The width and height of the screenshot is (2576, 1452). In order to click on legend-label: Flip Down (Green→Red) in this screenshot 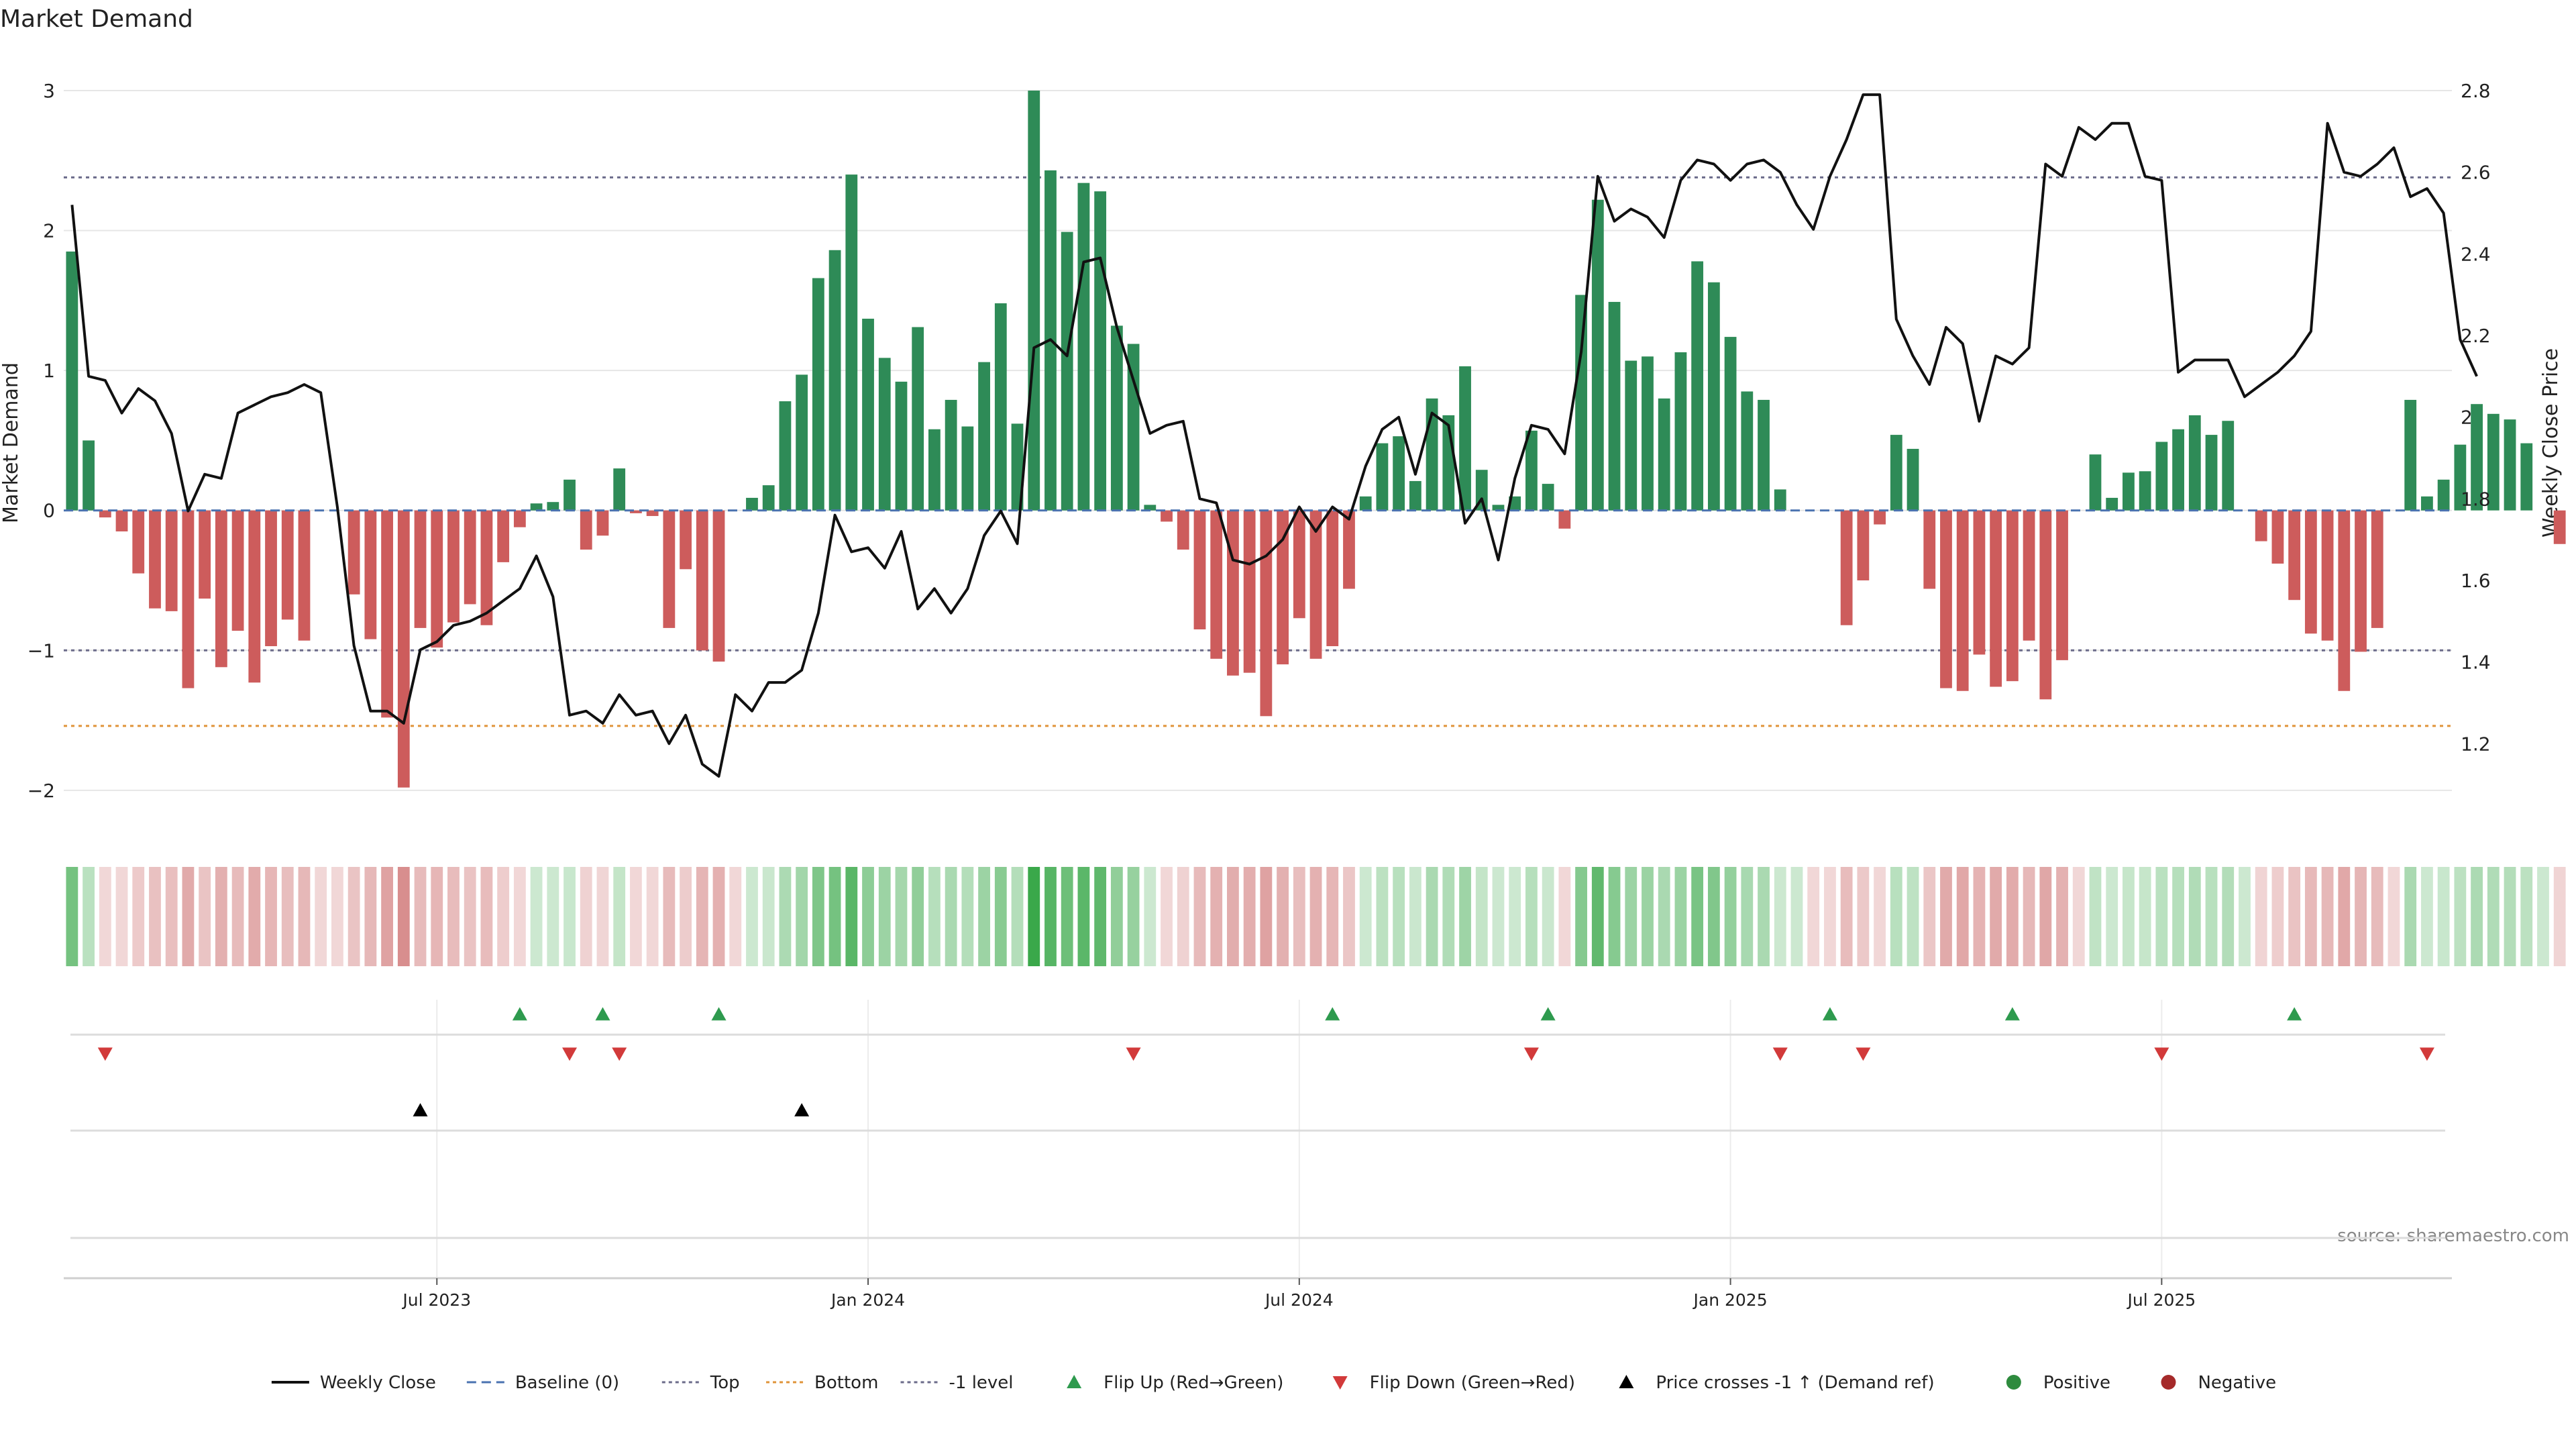, I will do `click(1472, 1383)`.